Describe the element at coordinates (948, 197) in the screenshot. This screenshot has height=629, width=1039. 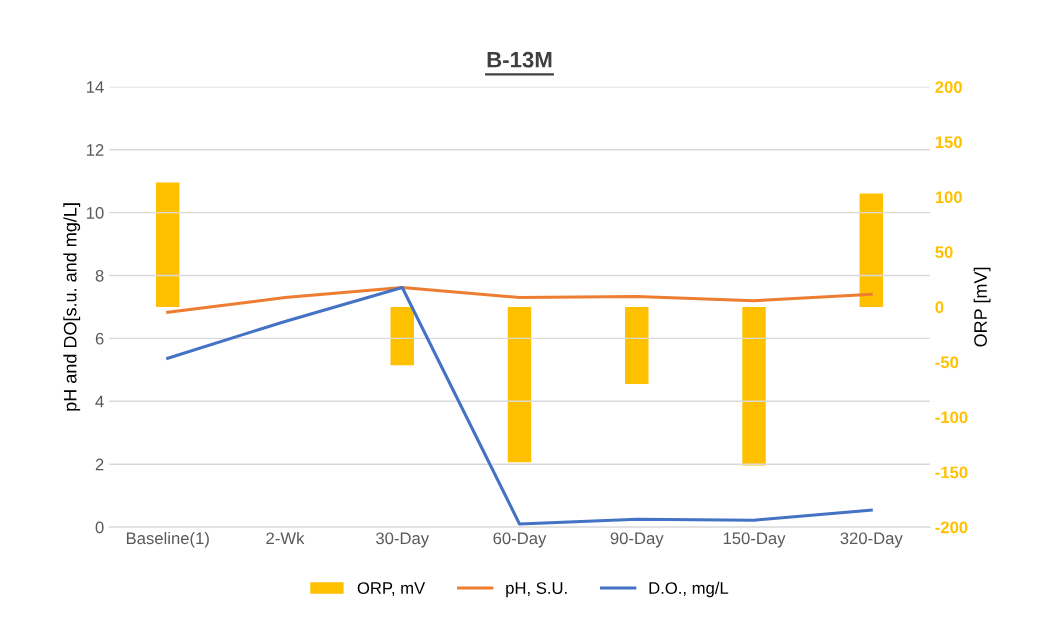
I see `y2-tick-label: 100` at that location.